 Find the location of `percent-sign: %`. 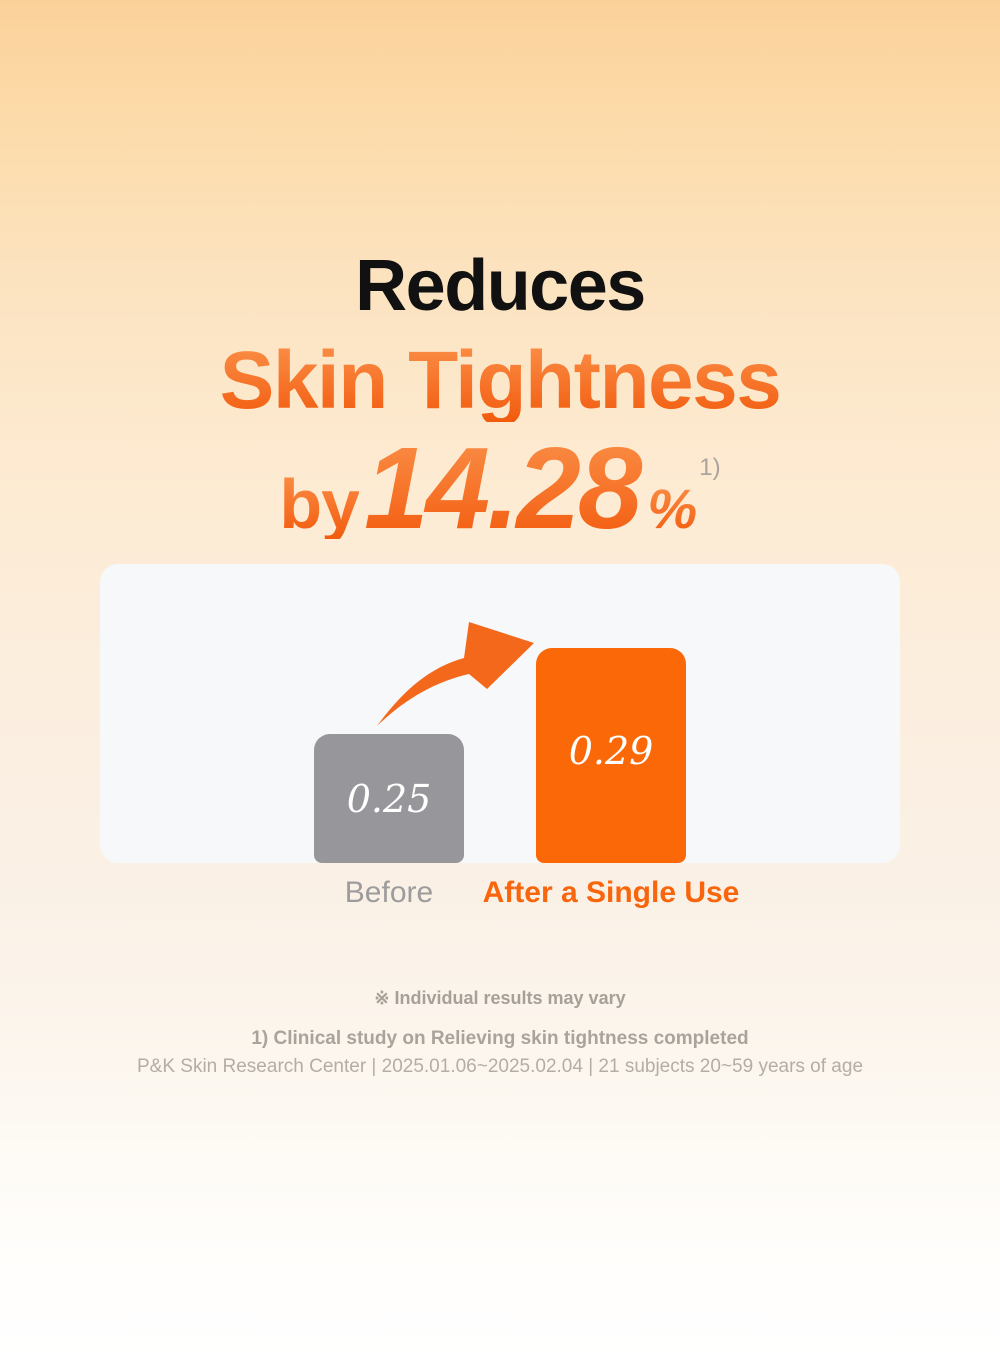

percent-sign: % is located at coordinates (672, 508).